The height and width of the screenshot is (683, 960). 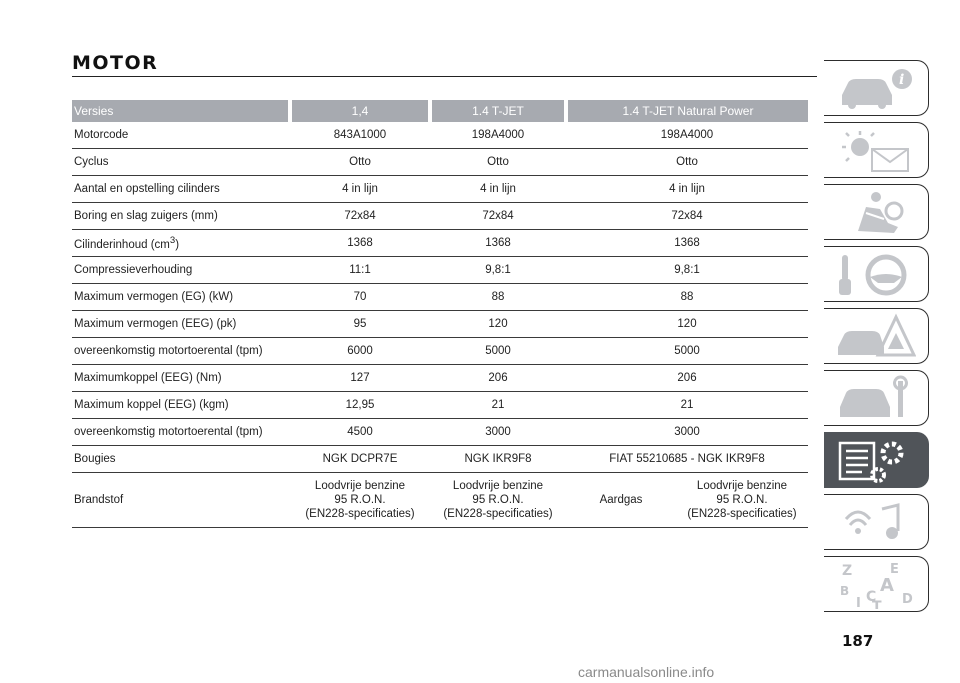 What do you see at coordinates (498, 216) in the screenshot?
I see `cell-v2: 72x84` at bounding box center [498, 216].